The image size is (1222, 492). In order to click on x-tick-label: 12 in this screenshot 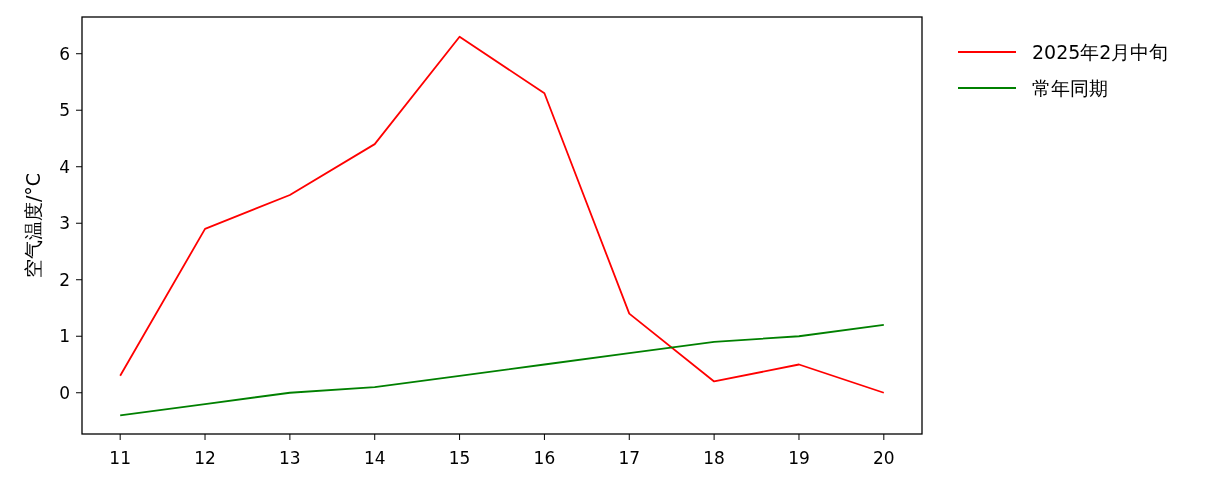, I will do `click(205, 458)`.